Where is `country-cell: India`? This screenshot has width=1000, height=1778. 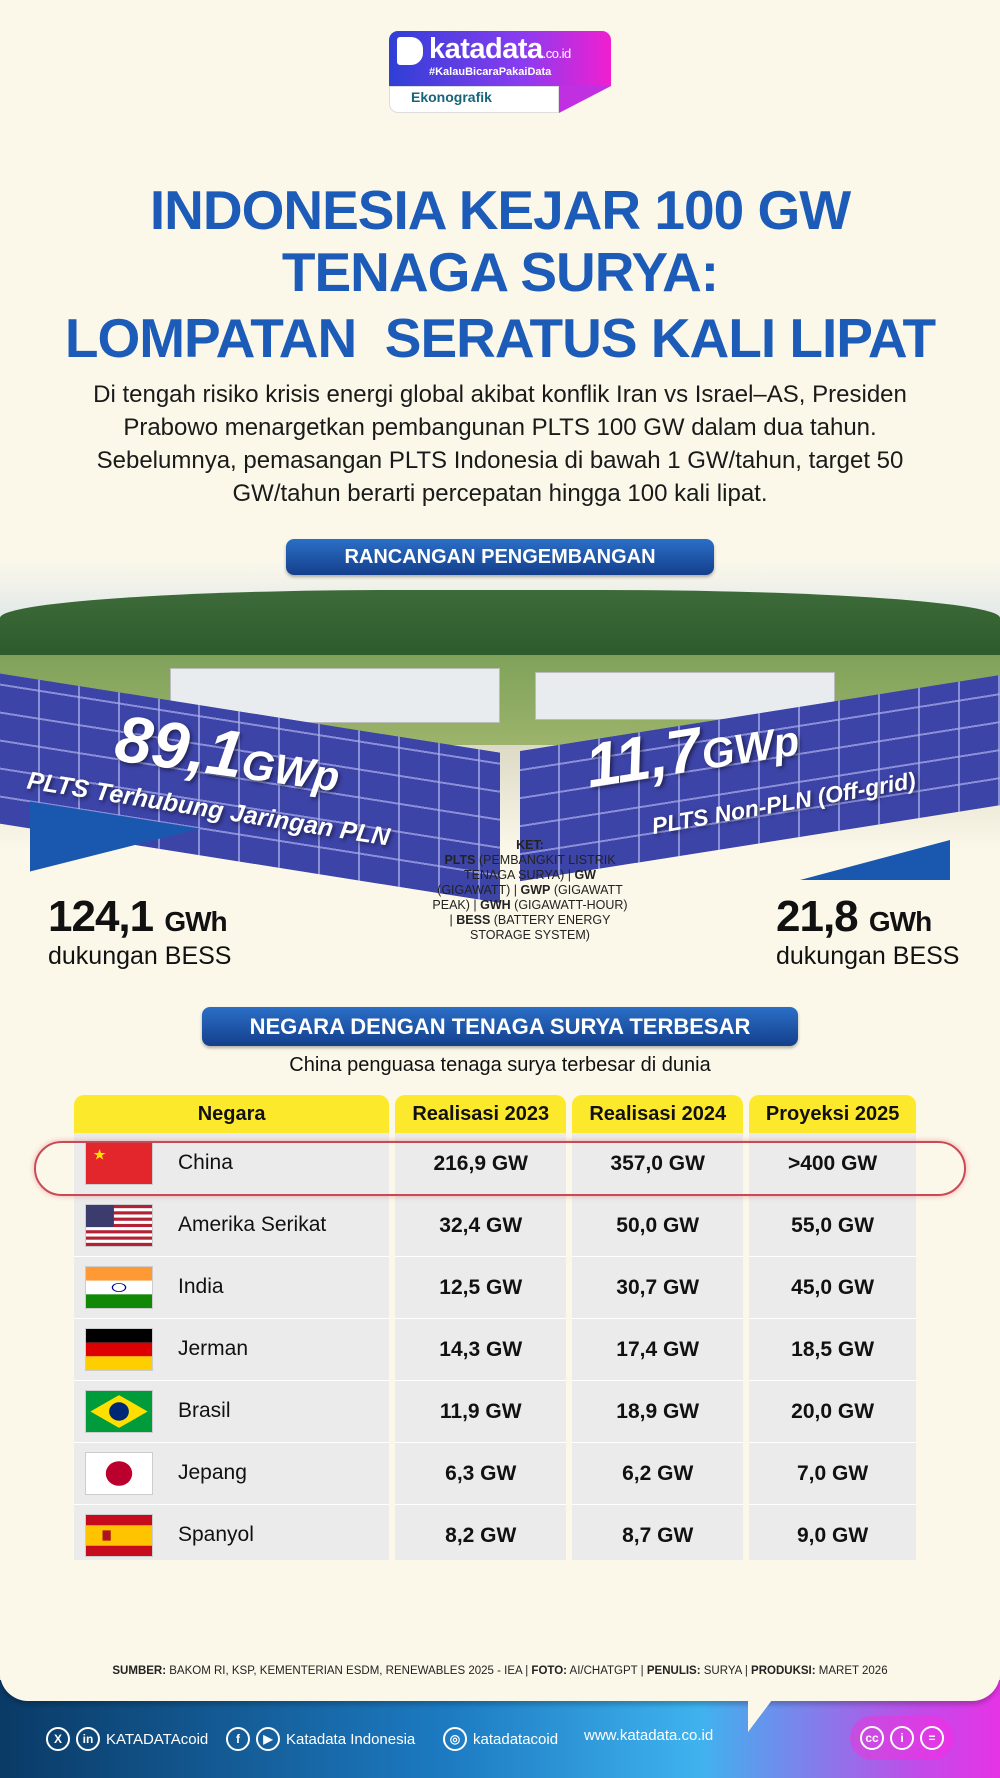
country-cell: India is located at coordinates (232, 1288).